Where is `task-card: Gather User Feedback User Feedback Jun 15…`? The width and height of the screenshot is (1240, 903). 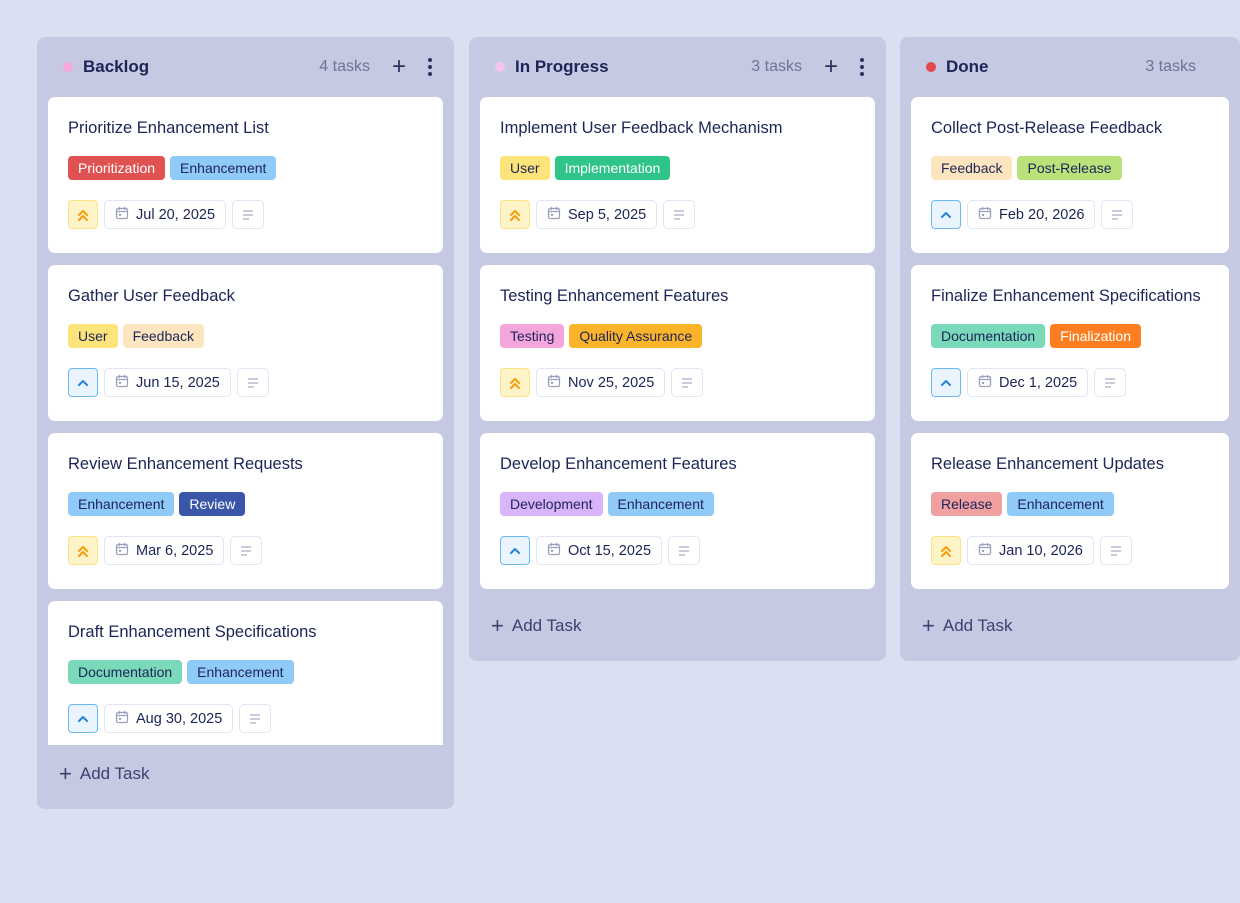
task-card: Gather User Feedback User Feedback Jun 15… is located at coordinates (245, 343).